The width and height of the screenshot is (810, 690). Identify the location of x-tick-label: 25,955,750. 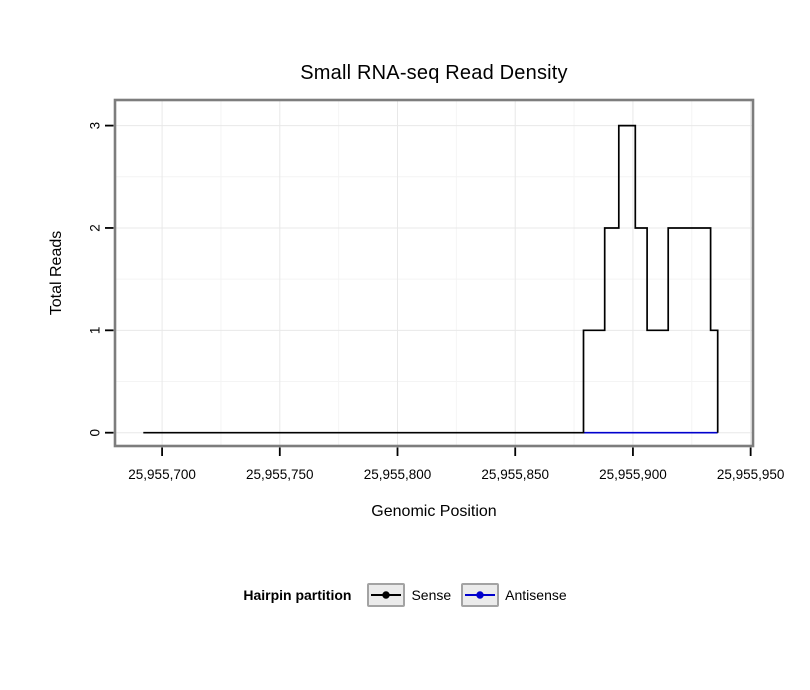
(280, 474).